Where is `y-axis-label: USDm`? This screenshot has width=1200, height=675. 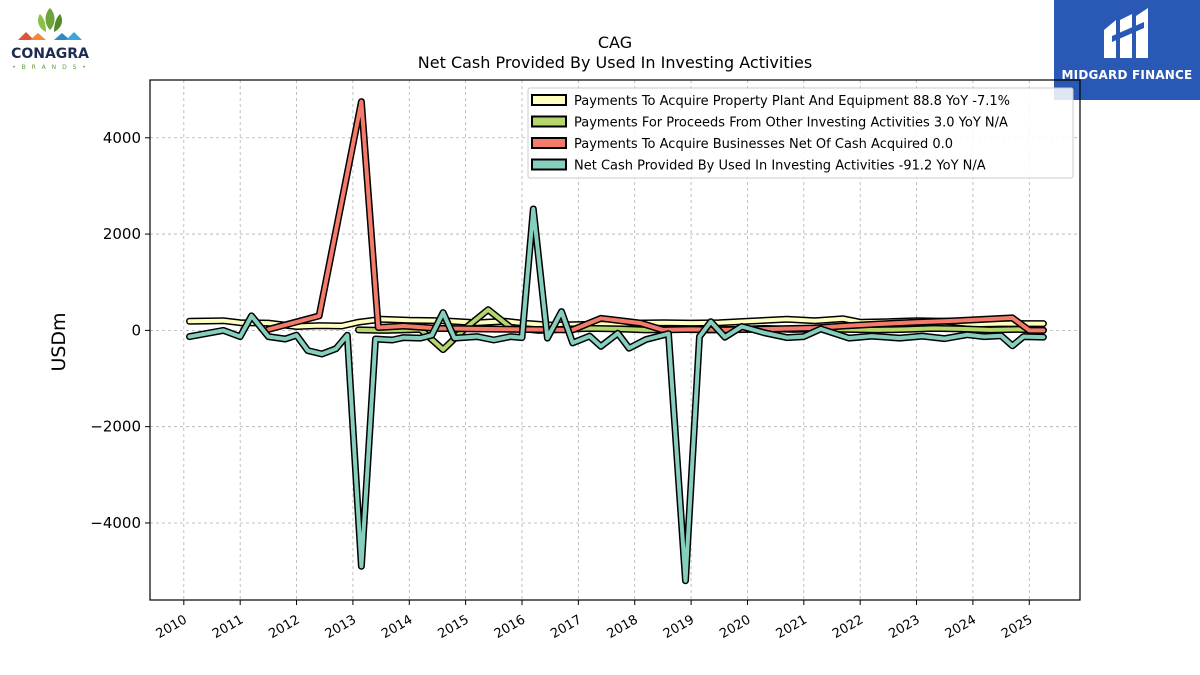
y-axis-label: USDm is located at coordinates (59, 341).